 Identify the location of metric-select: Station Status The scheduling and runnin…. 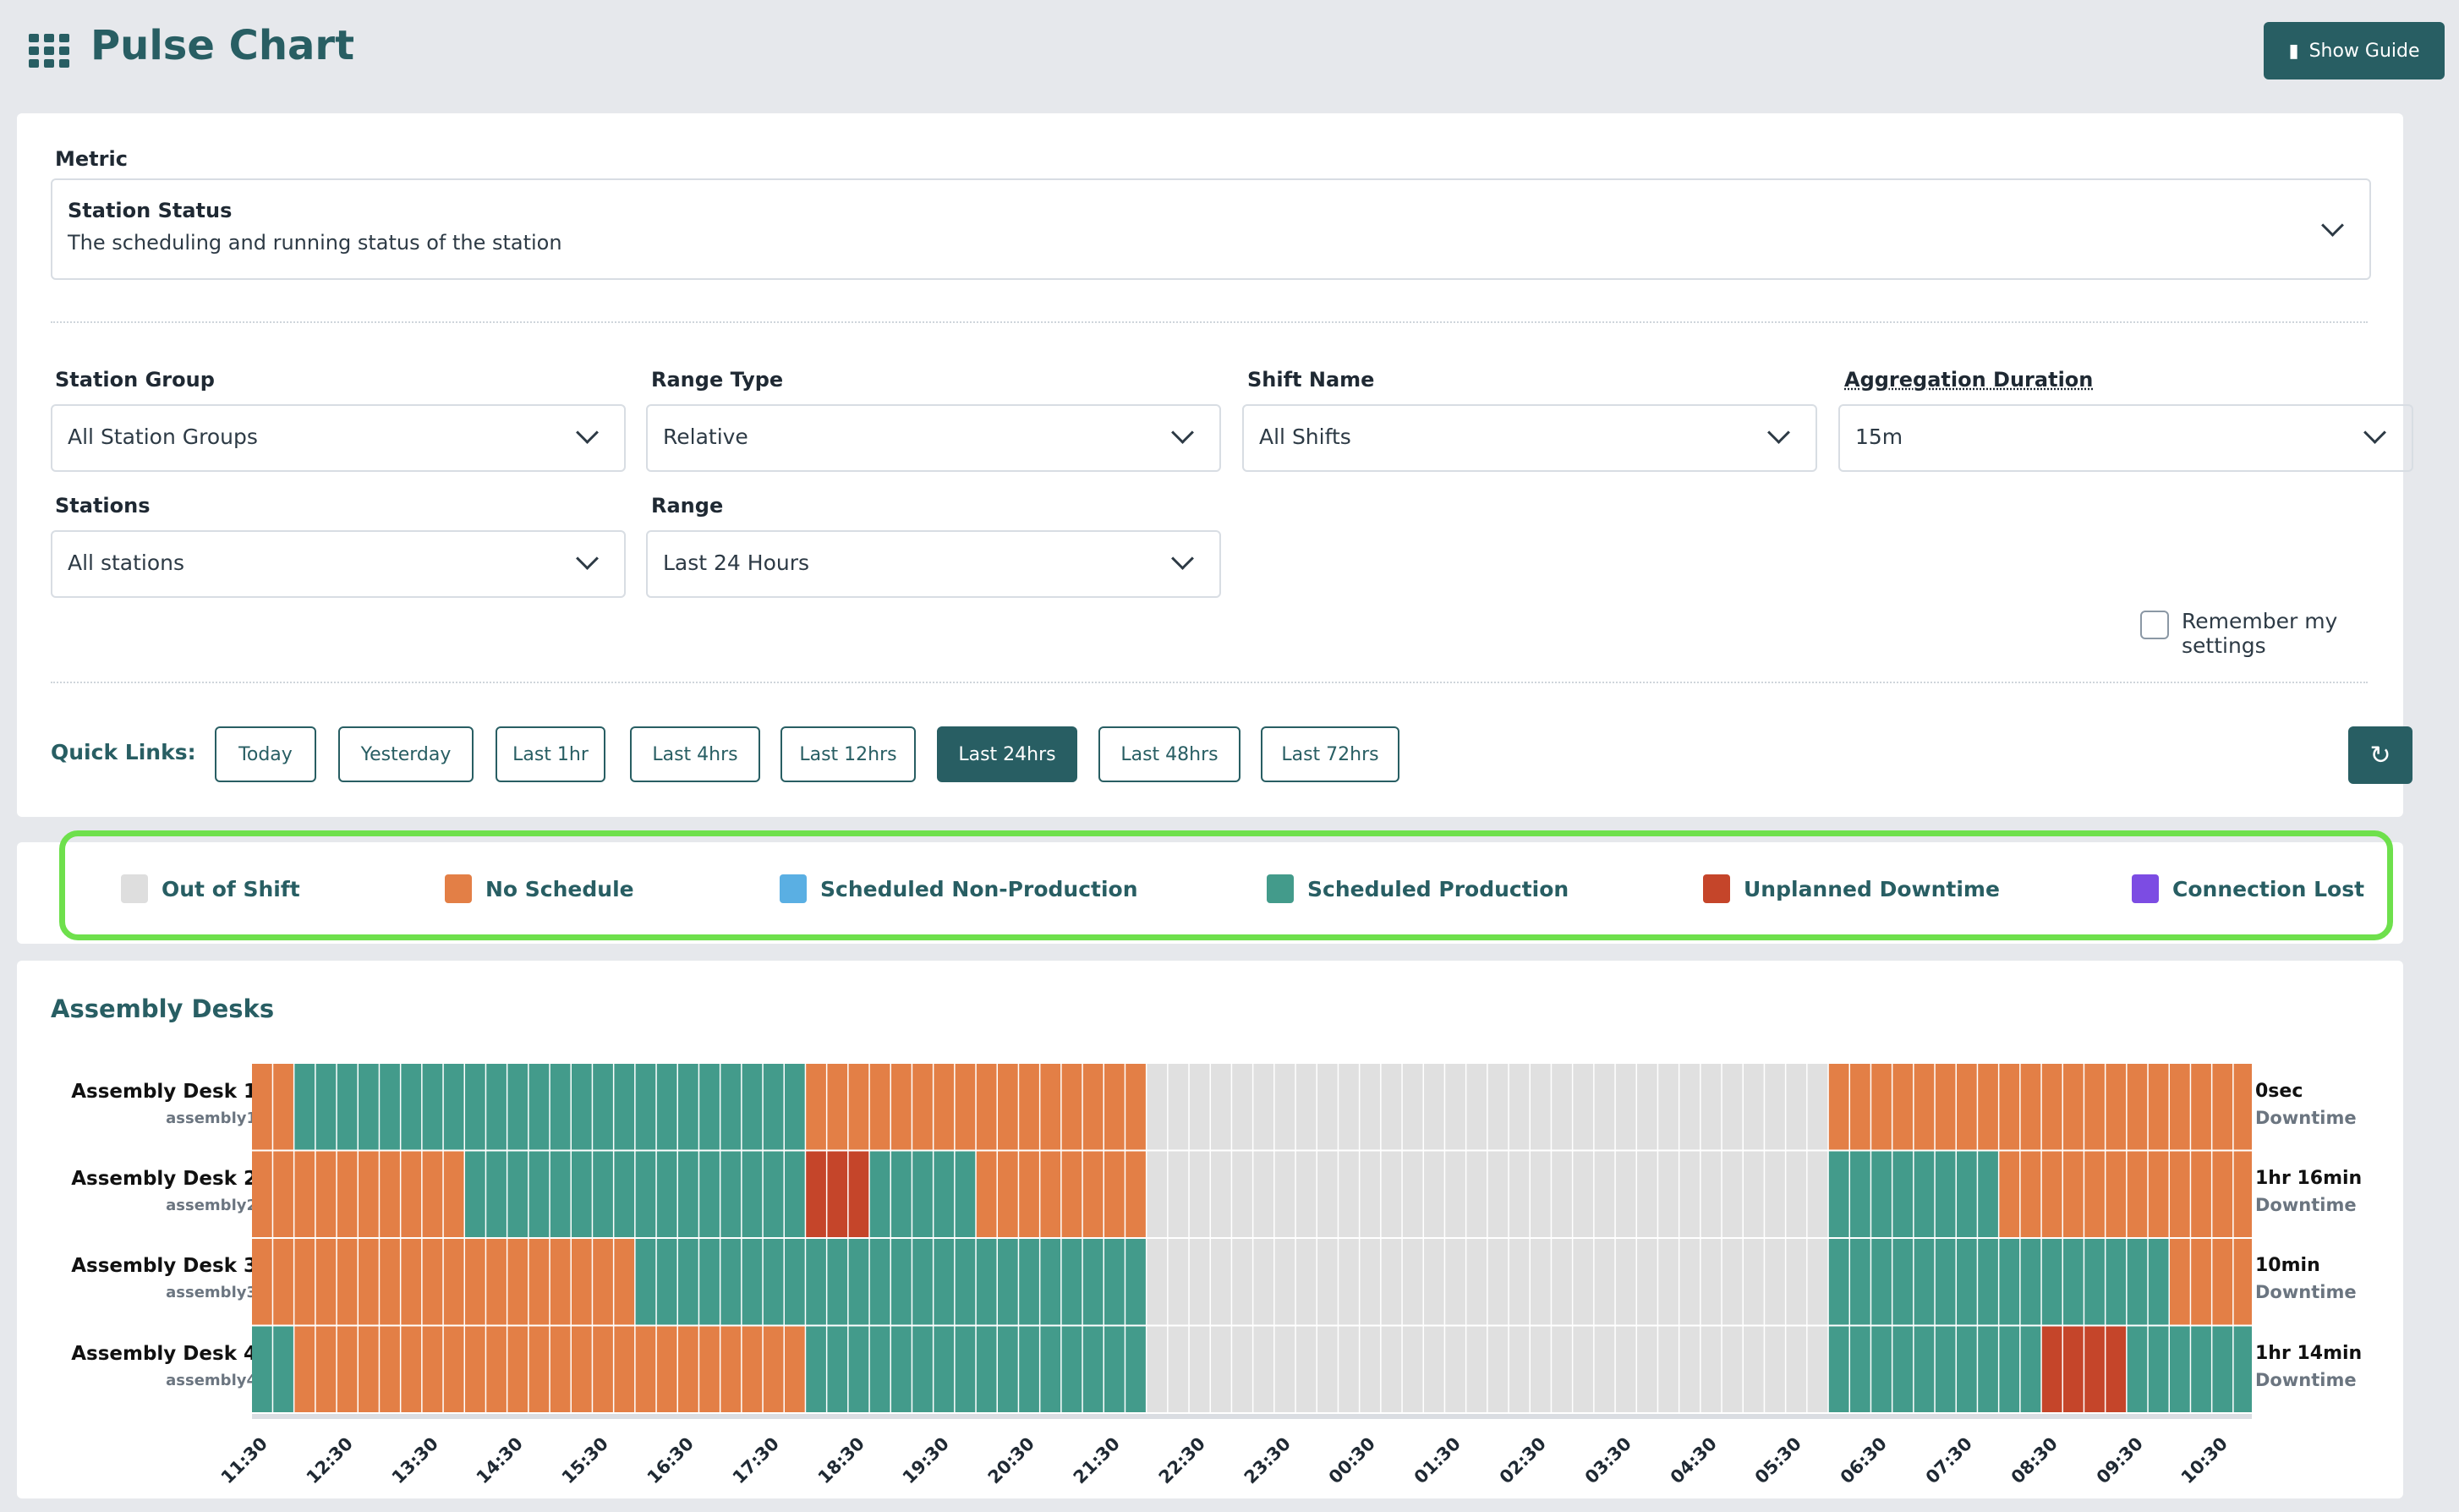
(1211, 229).